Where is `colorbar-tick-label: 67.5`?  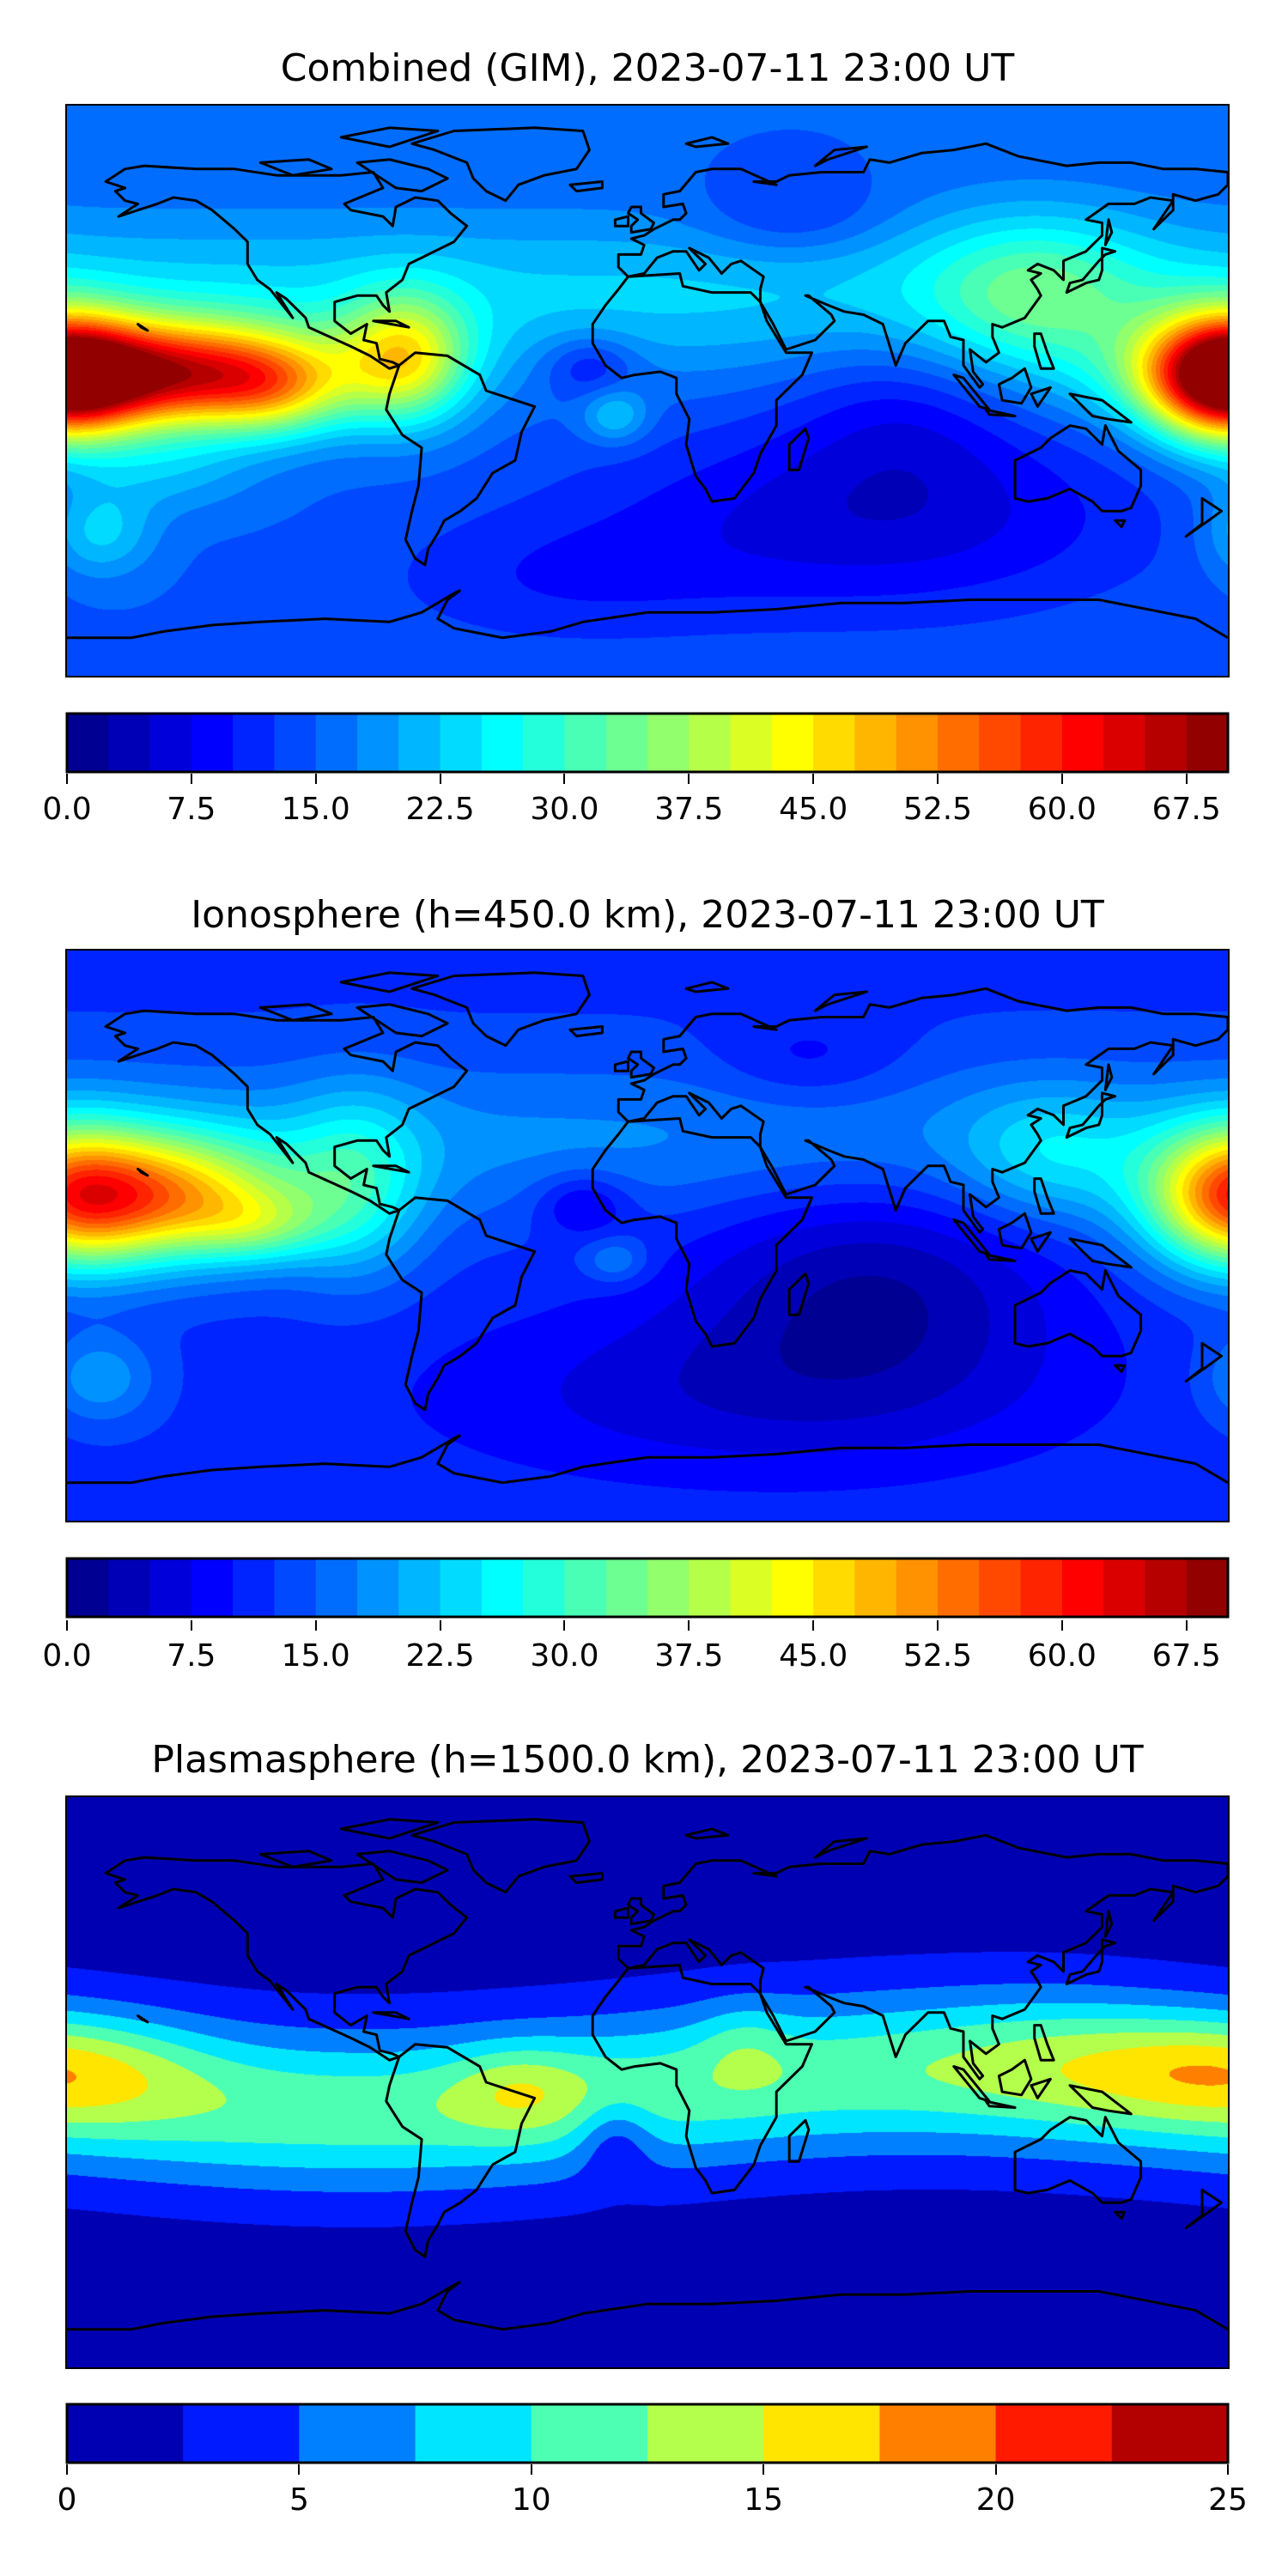
colorbar-tick-label: 67.5 is located at coordinates (1186, 1656).